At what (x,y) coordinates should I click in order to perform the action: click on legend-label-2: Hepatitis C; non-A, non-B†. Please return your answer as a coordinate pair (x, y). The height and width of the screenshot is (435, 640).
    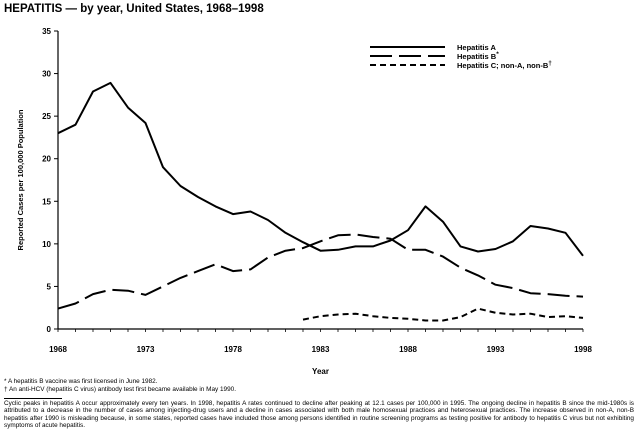
    Looking at the image, I should click on (504, 65).